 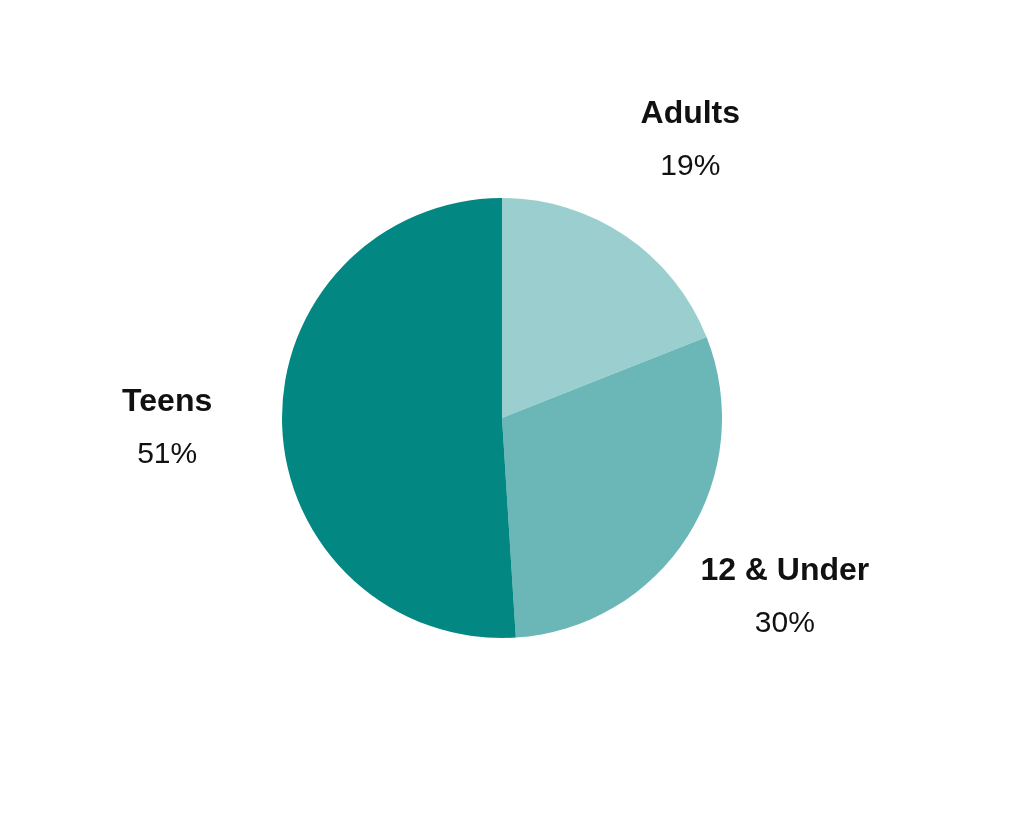 What do you see at coordinates (690, 111) in the screenshot?
I see `slice-label: Adults` at bounding box center [690, 111].